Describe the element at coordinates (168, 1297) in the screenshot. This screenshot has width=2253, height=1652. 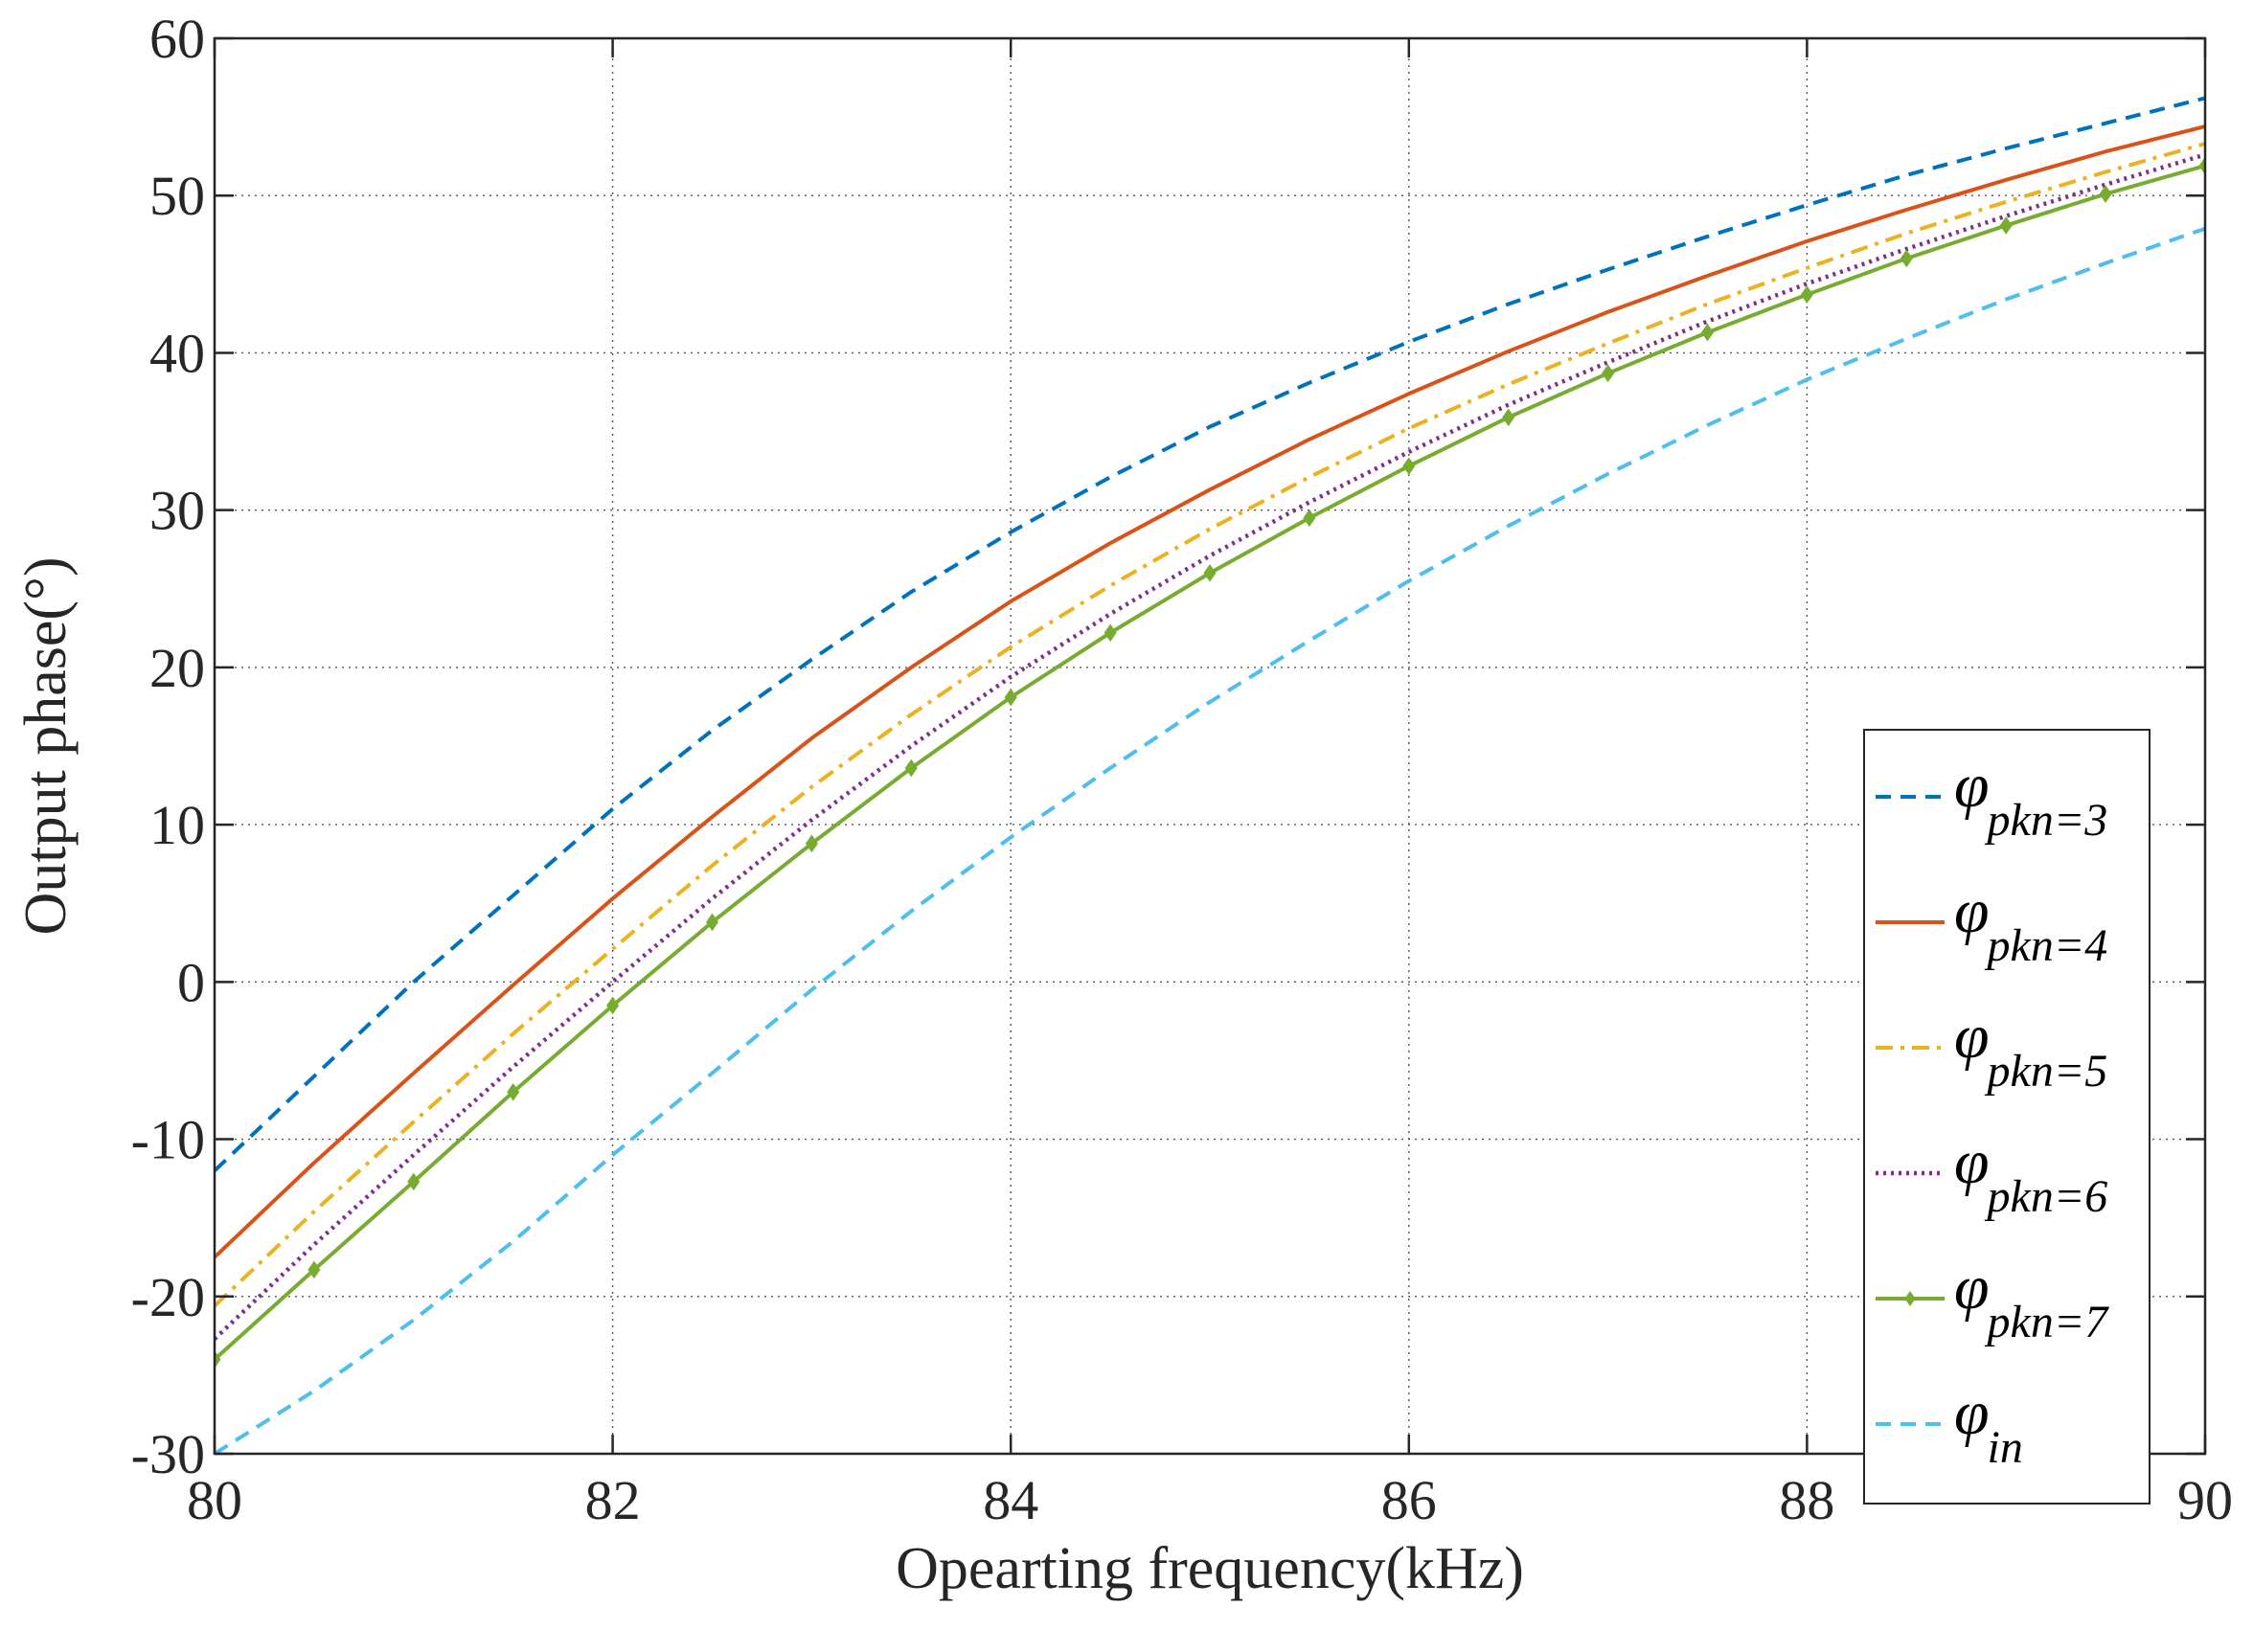
I see `y-tick-label: -20` at that location.